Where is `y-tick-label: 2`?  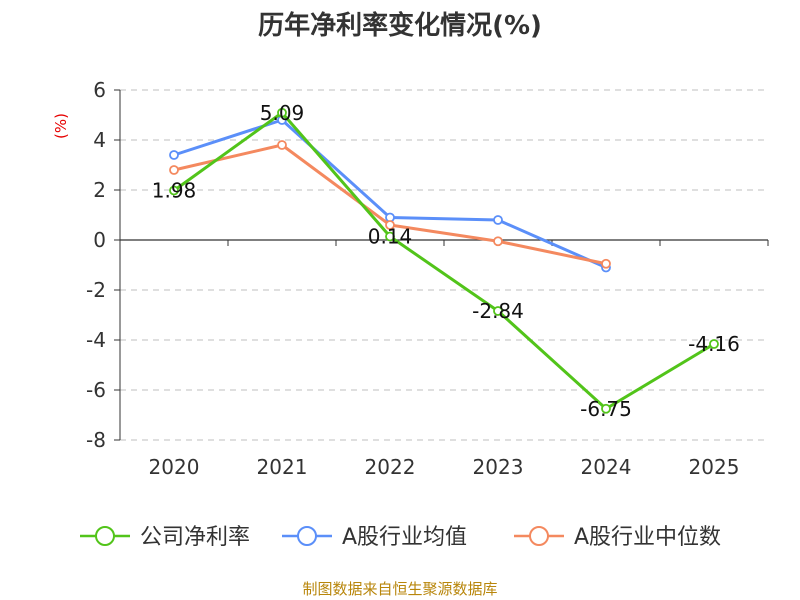 y-tick-label: 2 is located at coordinates (99, 190).